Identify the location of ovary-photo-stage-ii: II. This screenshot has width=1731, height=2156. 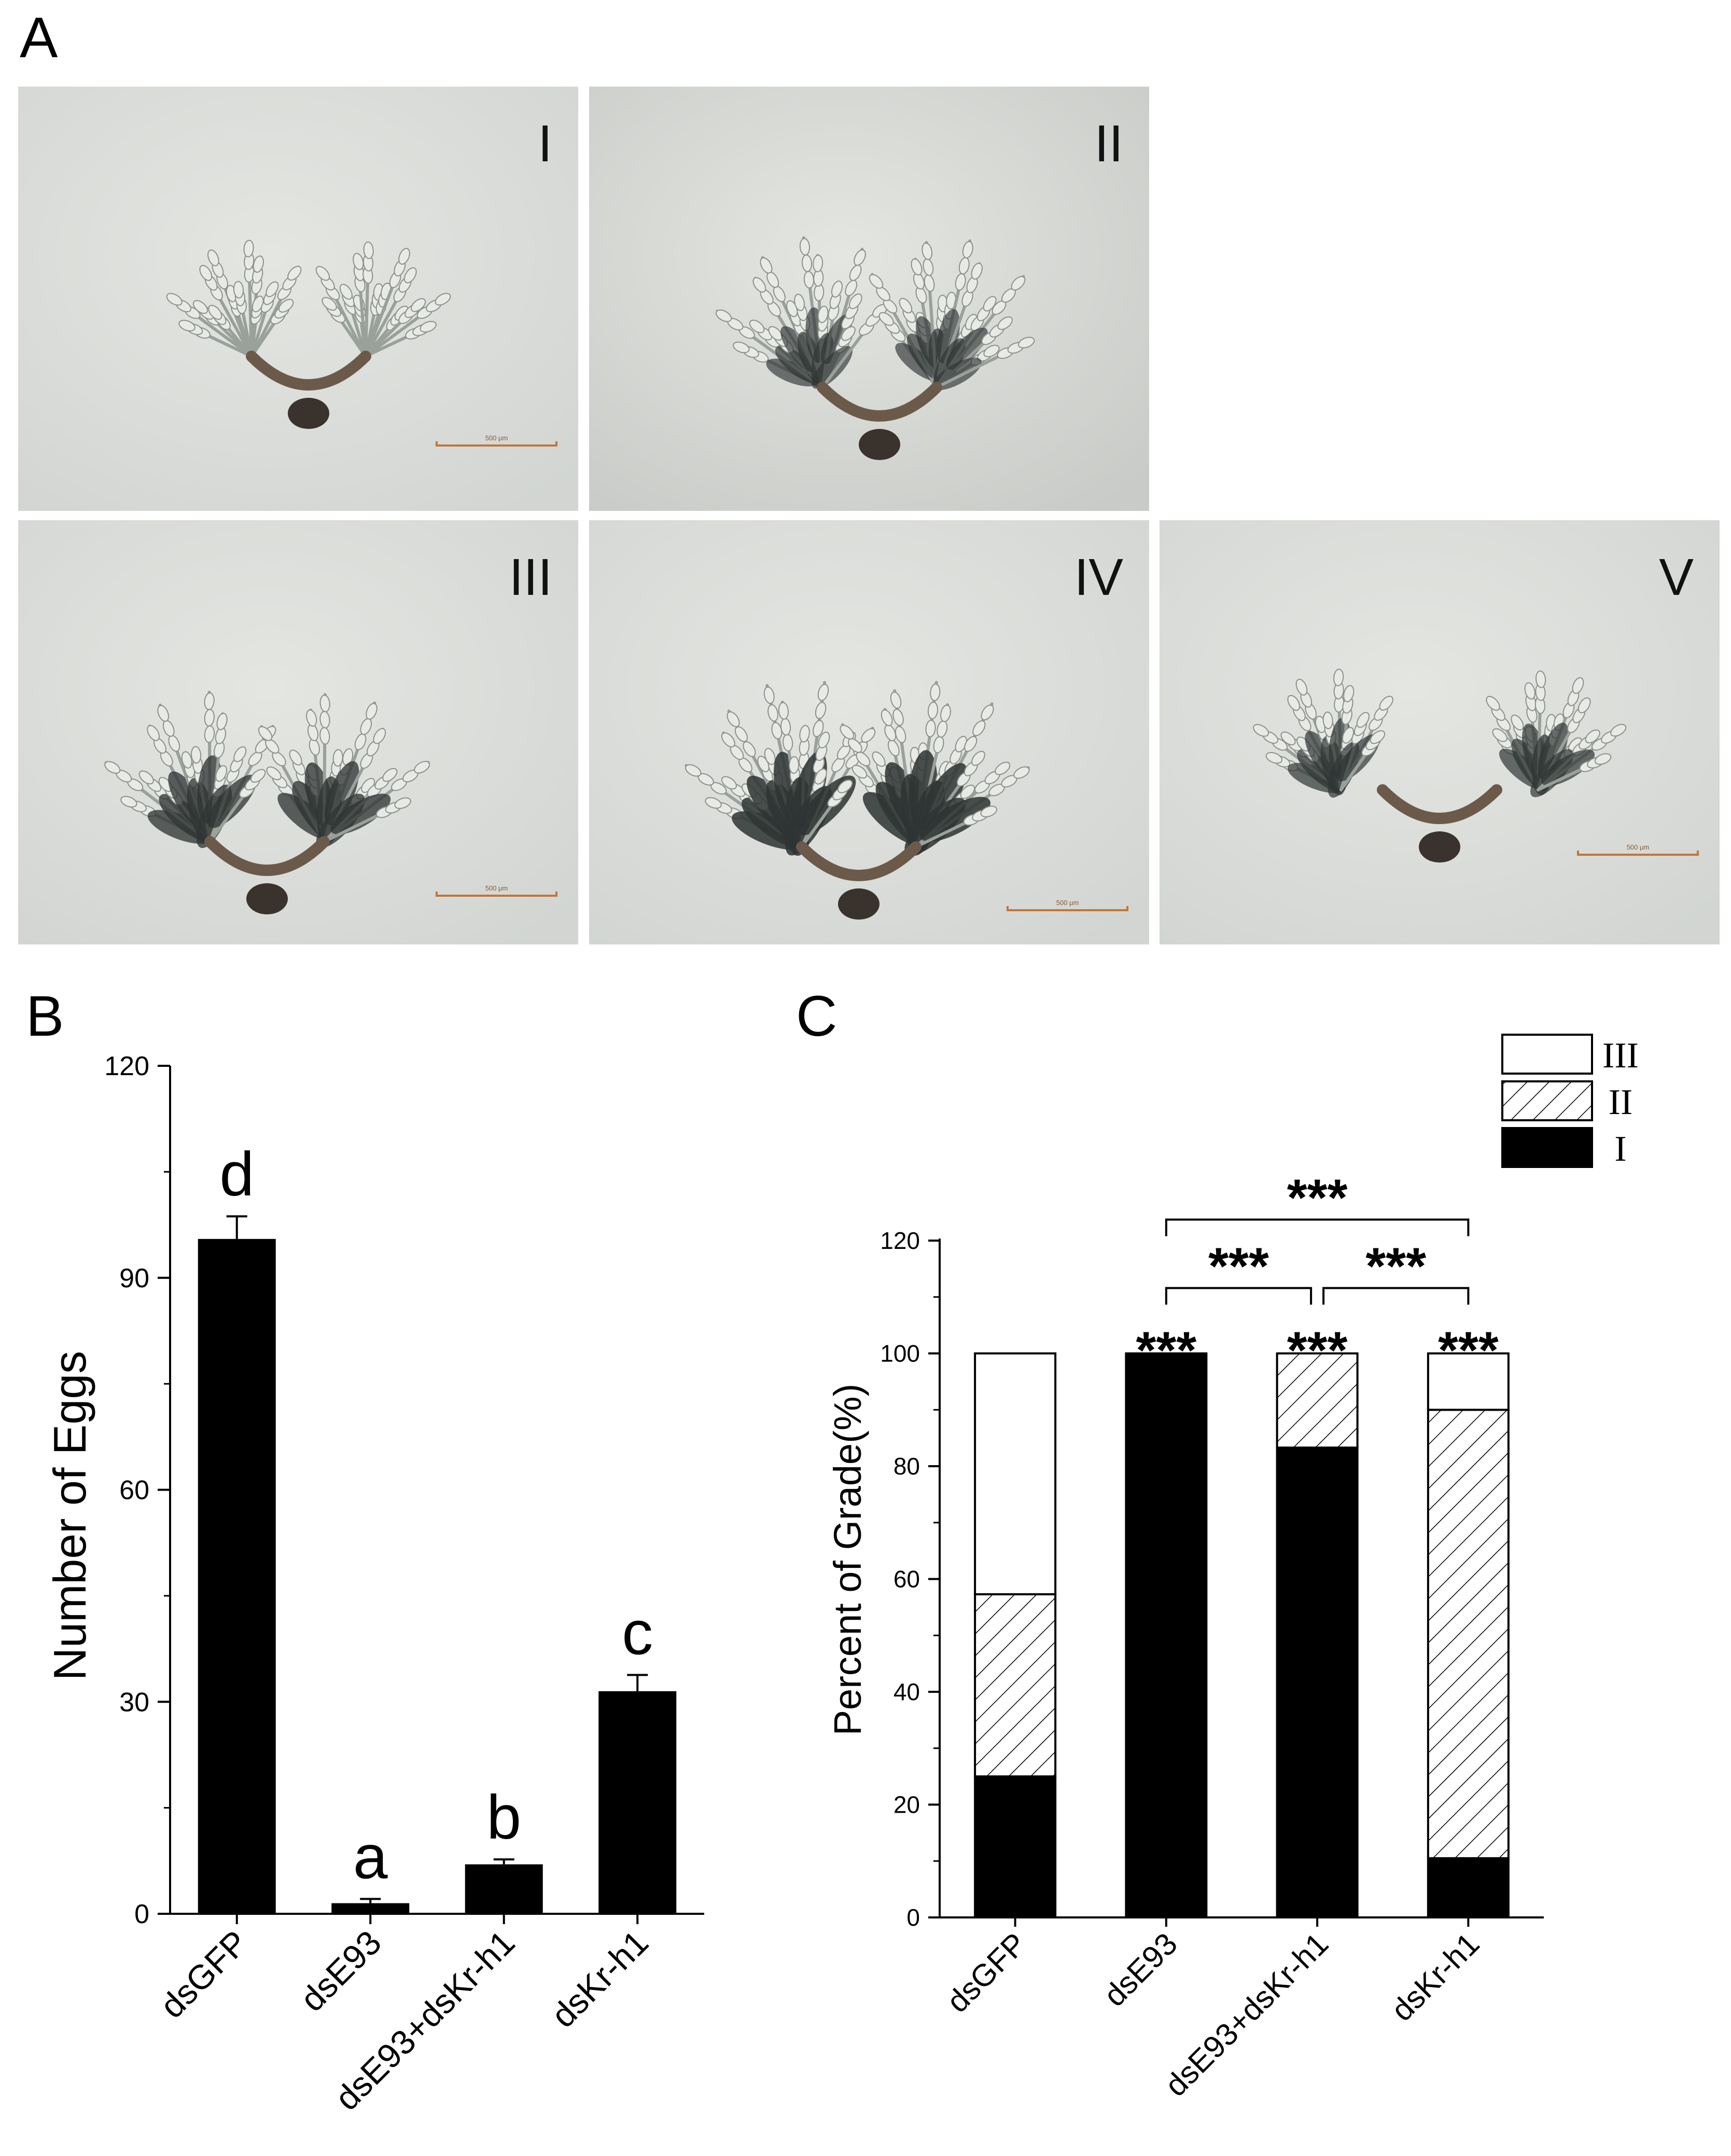
(869, 299).